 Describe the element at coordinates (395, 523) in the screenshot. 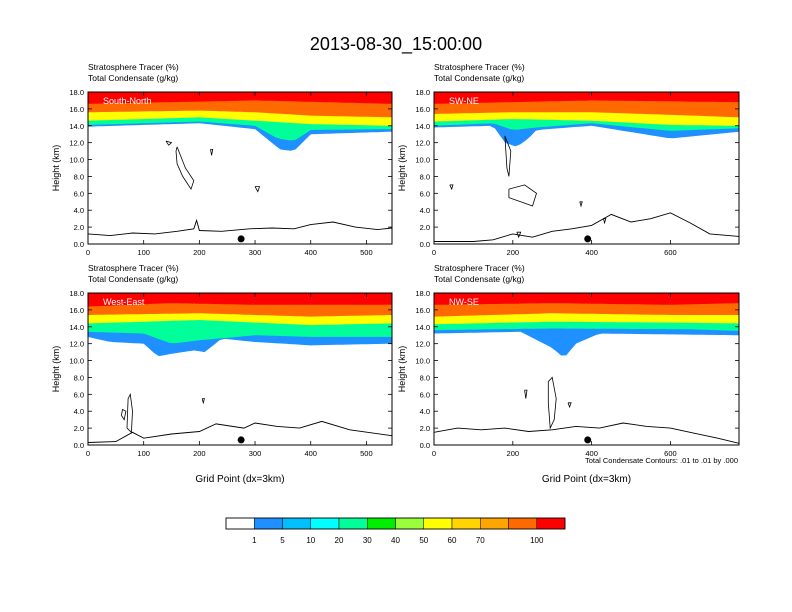

I see `colorbar-frame` at that location.